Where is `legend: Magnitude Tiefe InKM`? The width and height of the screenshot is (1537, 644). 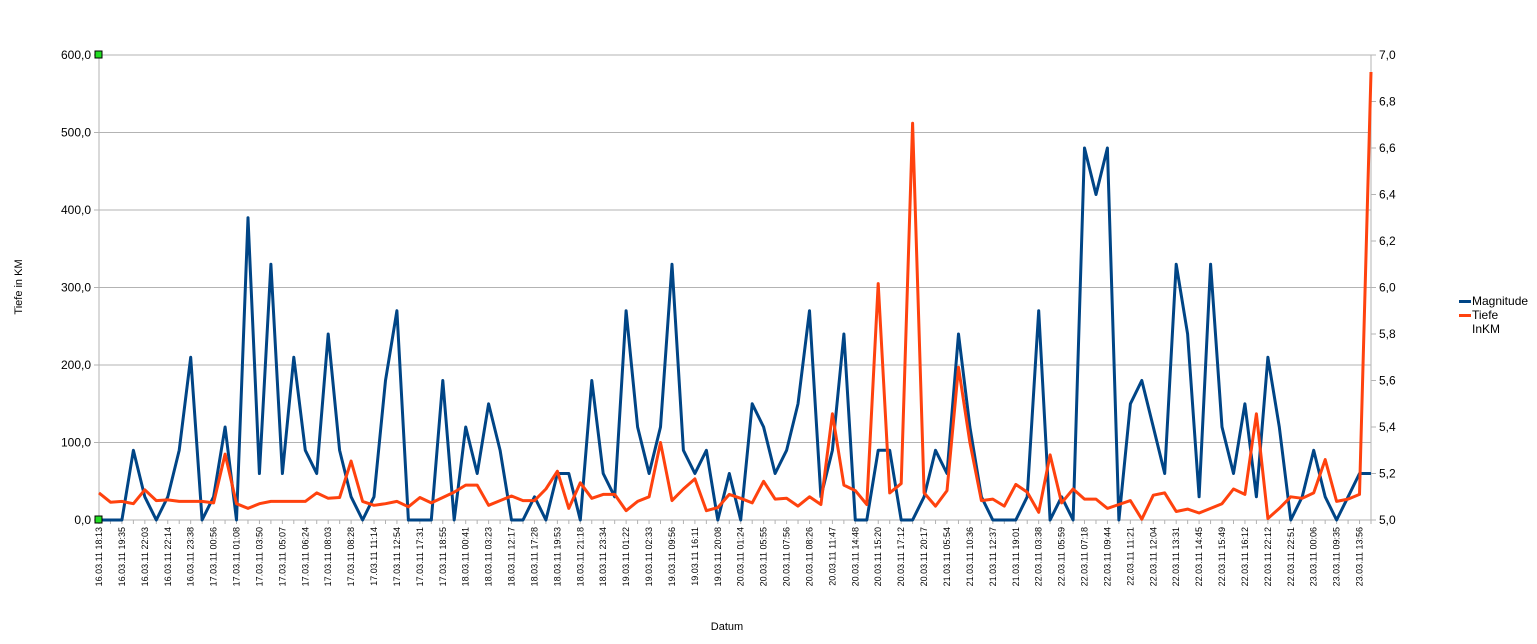
legend: Magnitude Tiefe InKM is located at coordinates (1495, 315).